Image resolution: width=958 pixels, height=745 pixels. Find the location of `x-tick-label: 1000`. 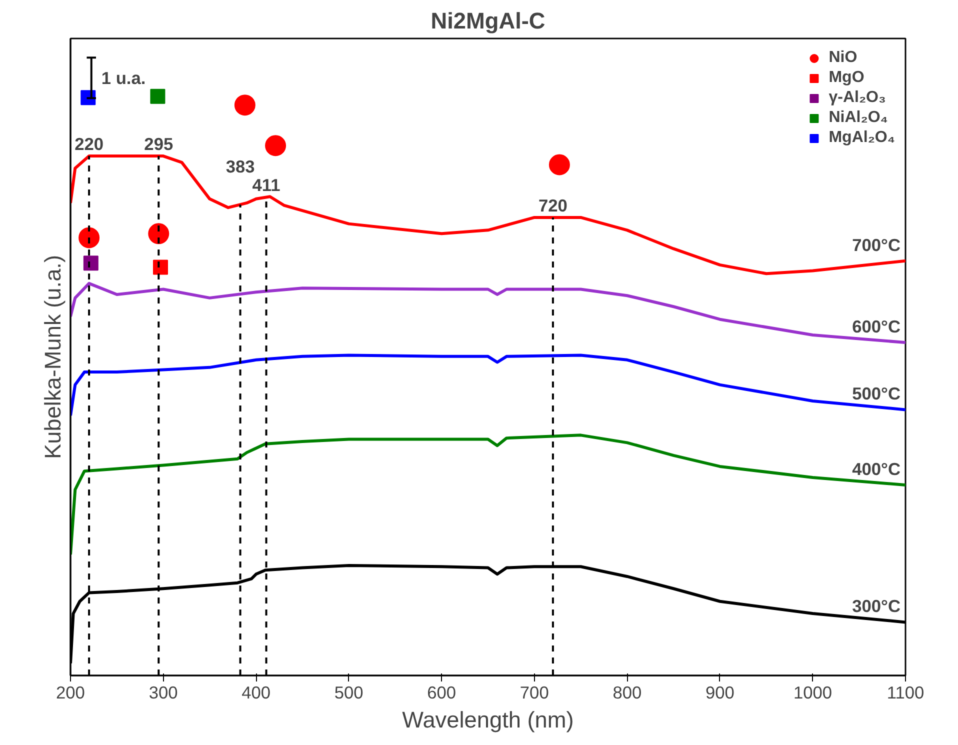

x-tick-label: 1000 is located at coordinates (812, 692).